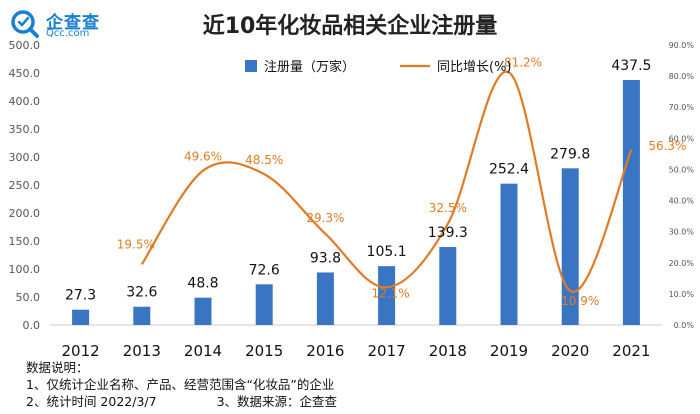 The height and width of the screenshot is (414, 700). I want to click on y-left-tick-label: 500.0, so click(25, 45).